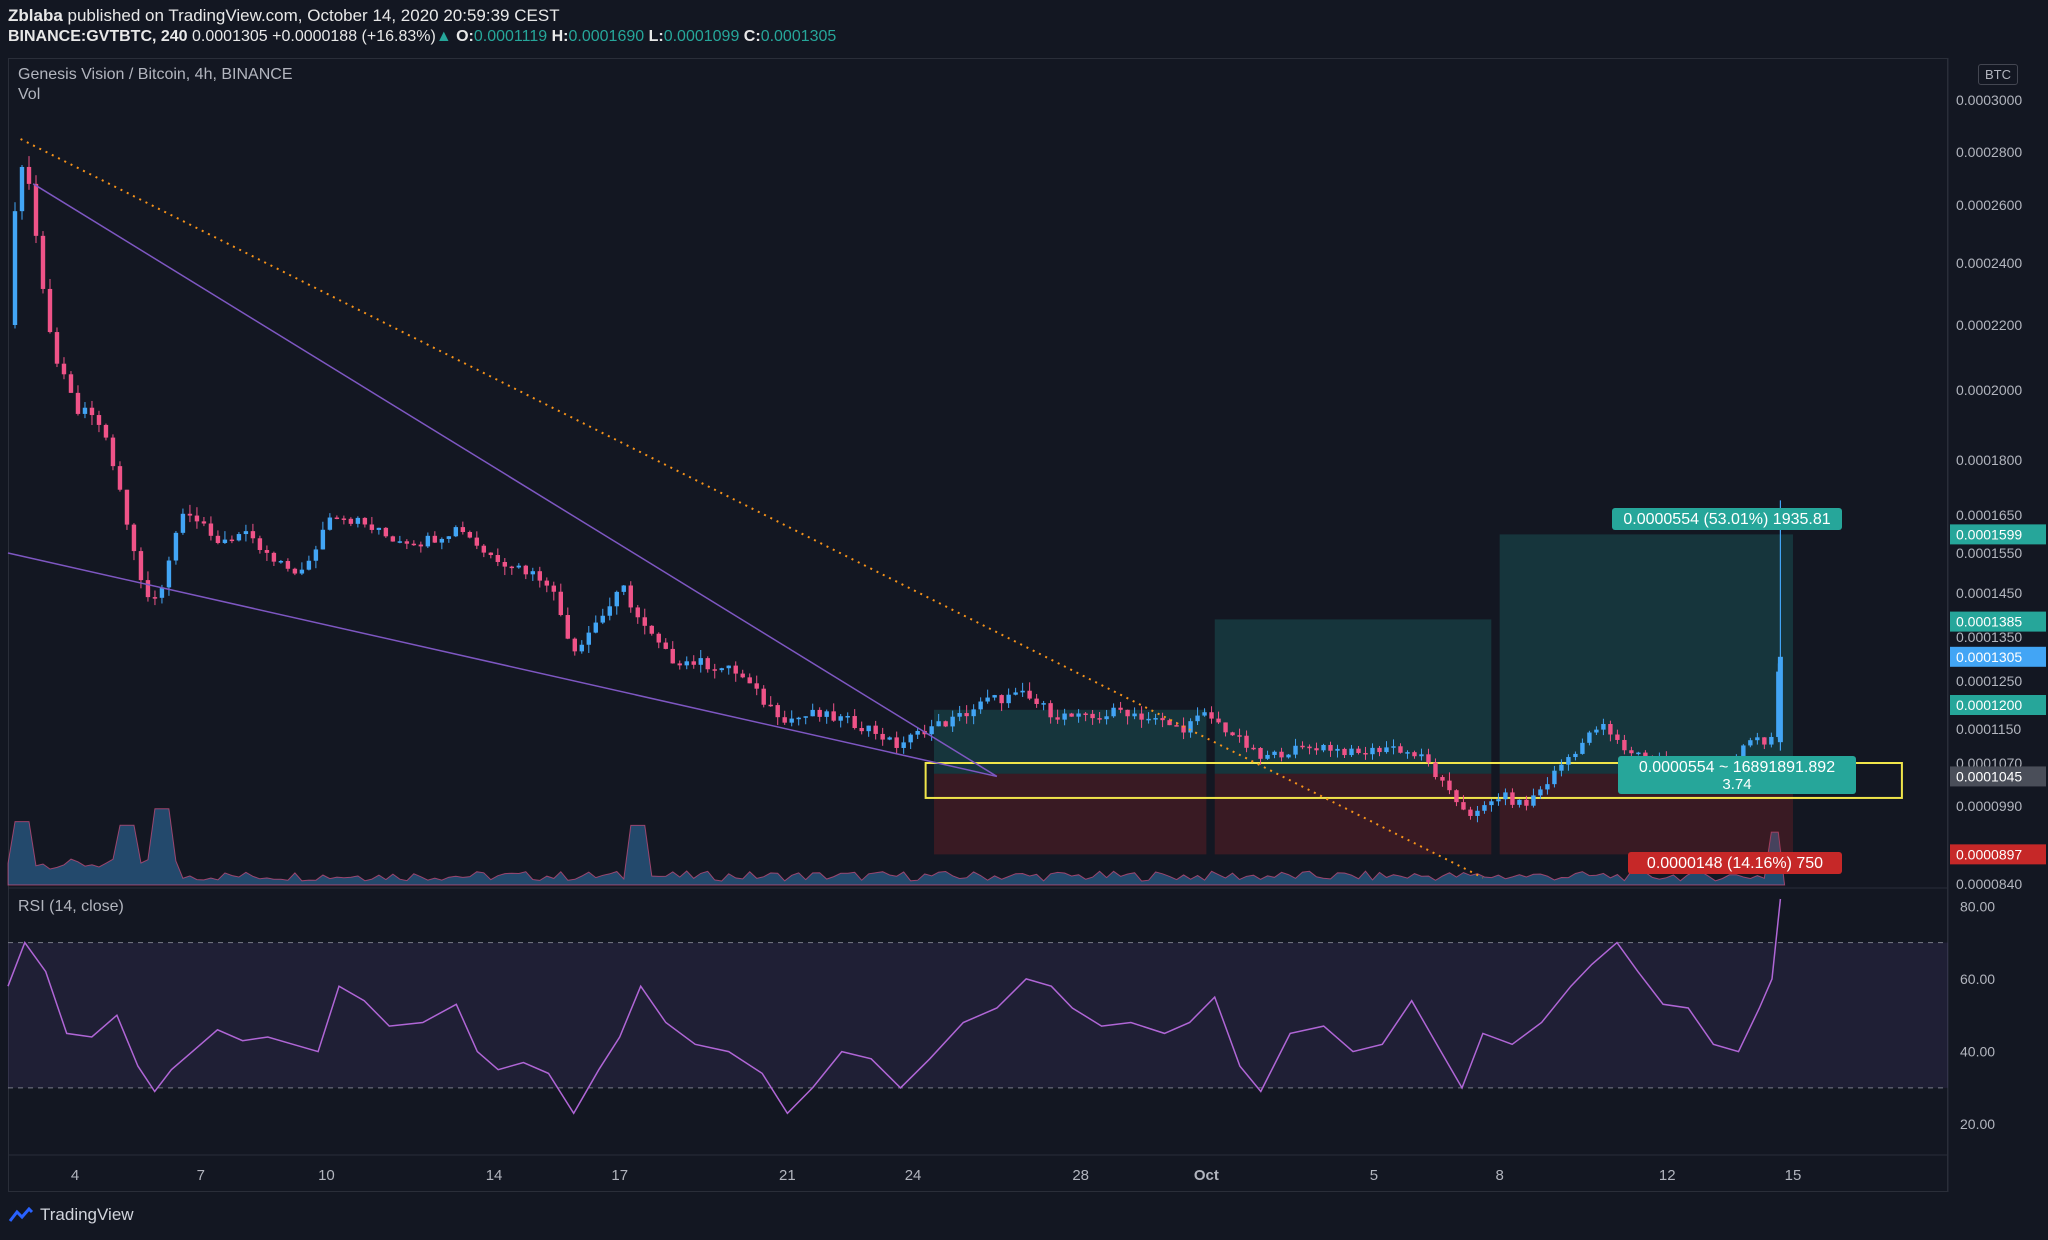 The height and width of the screenshot is (1240, 2048). I want to click on rsi-tick: 60.00, so click(1977, 979).